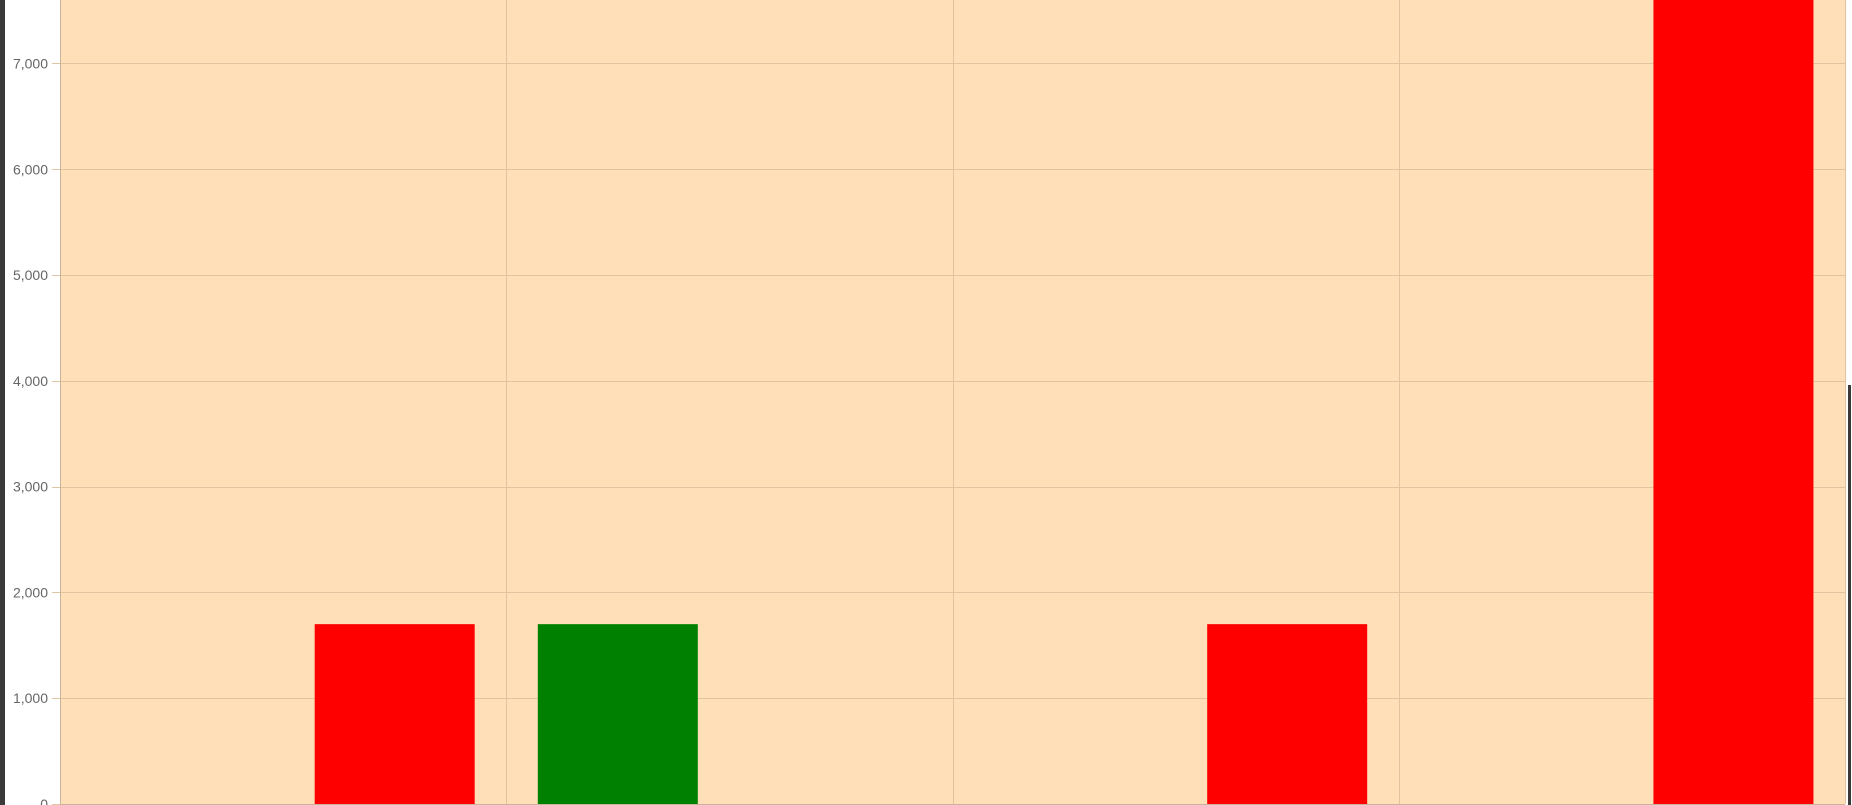  Describe the element at coordinates (1849, 595) in the screenshot. I see `scrollbar` at that location.